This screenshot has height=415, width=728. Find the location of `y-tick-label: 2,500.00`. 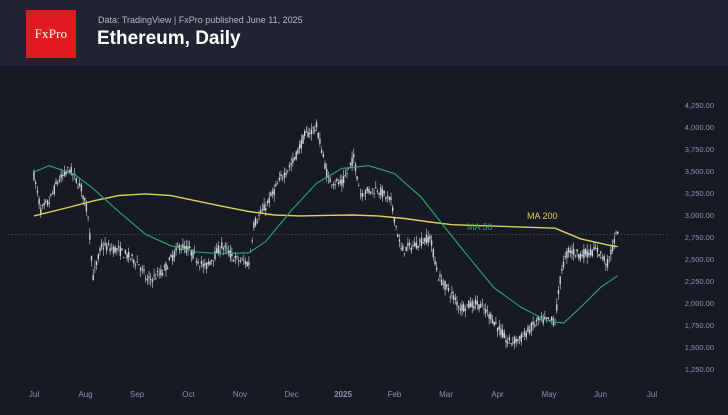

y-tick-label: 2,500.00 is located at coordinates (699, 259).